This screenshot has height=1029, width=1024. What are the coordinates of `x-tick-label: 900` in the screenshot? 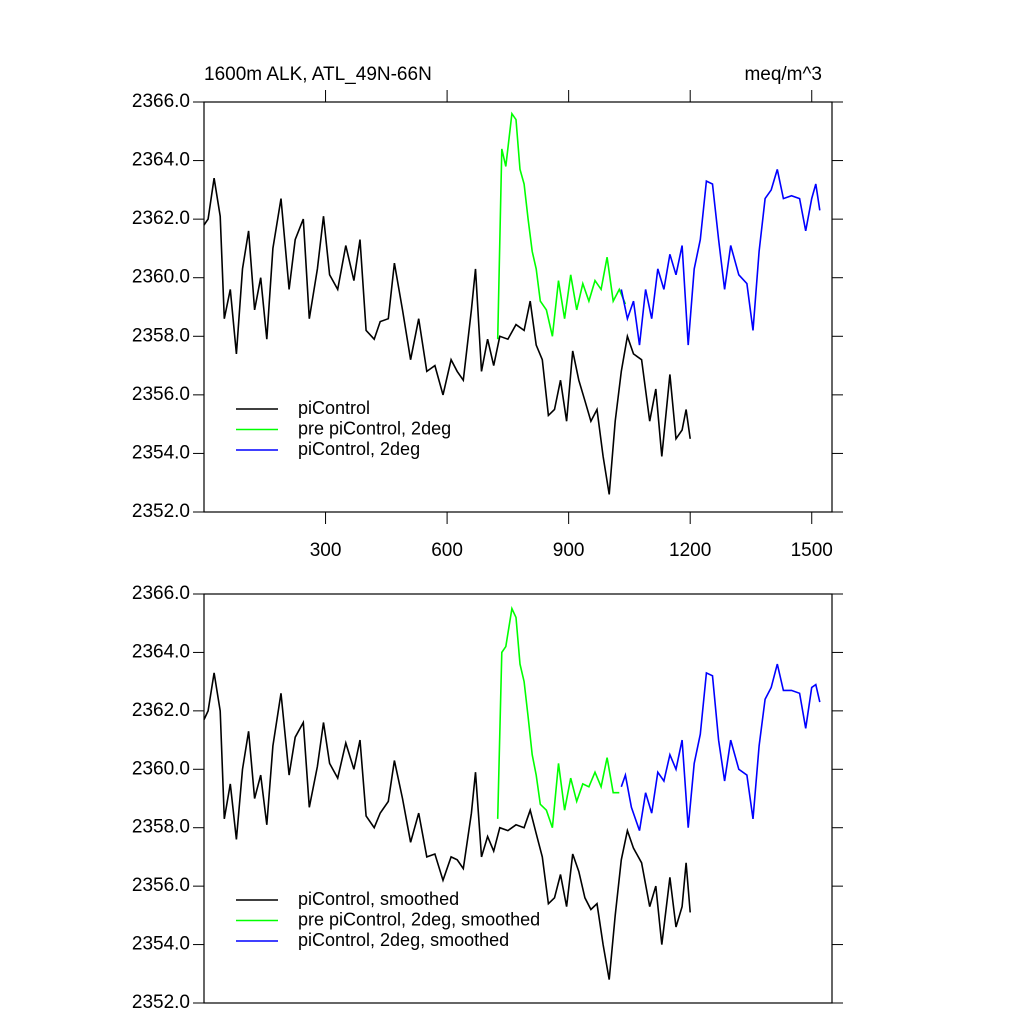 It's located at (569, 550).